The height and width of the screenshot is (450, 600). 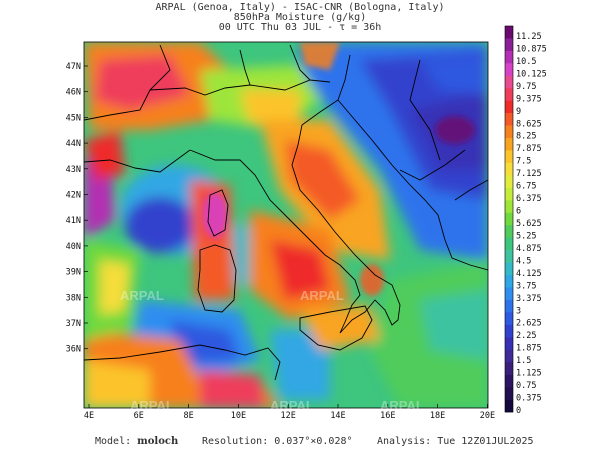 I want to click on lon-label: 8E, so click(x=188, y=416).